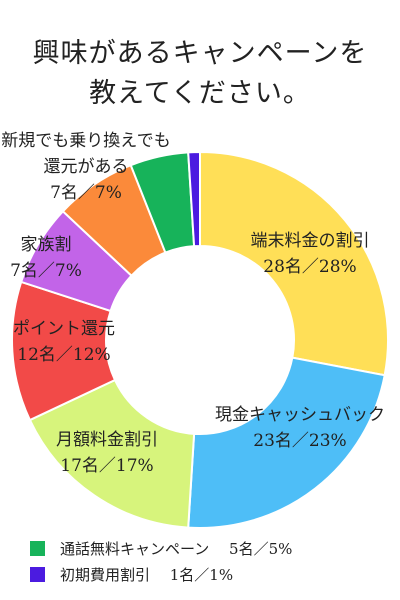 The height and width of the screenshot is (600, 400). Describe the element at coordinates (147, 575) in the screenshot. I see `legend-label: 初期費用割引 1名／1%` at that location.